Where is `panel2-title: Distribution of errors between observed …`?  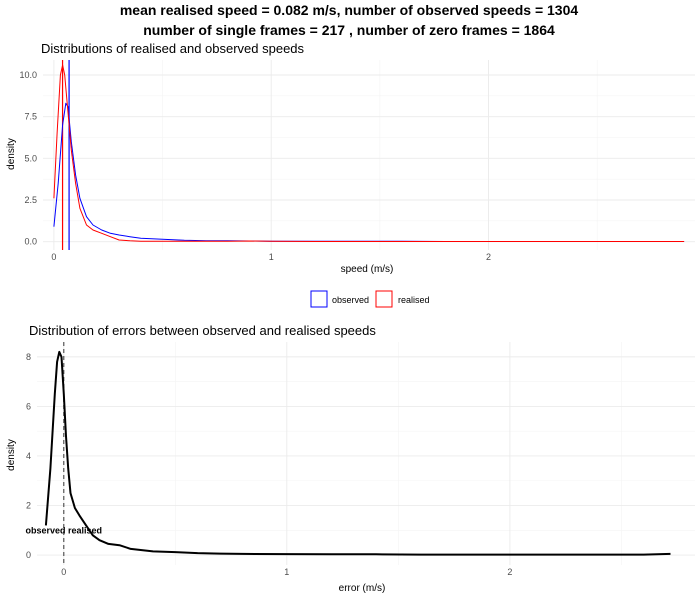 panel2-title: Distribution of errors between observed … is located at coordinates (202, 330).